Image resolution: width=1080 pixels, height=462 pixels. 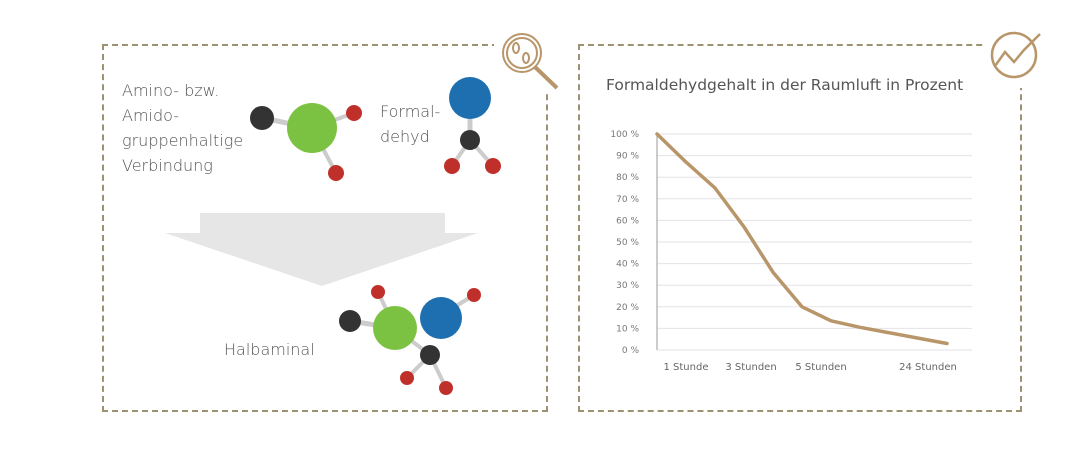 I want to click on y-tick-label: 60 %, so click(x=627, y=221).